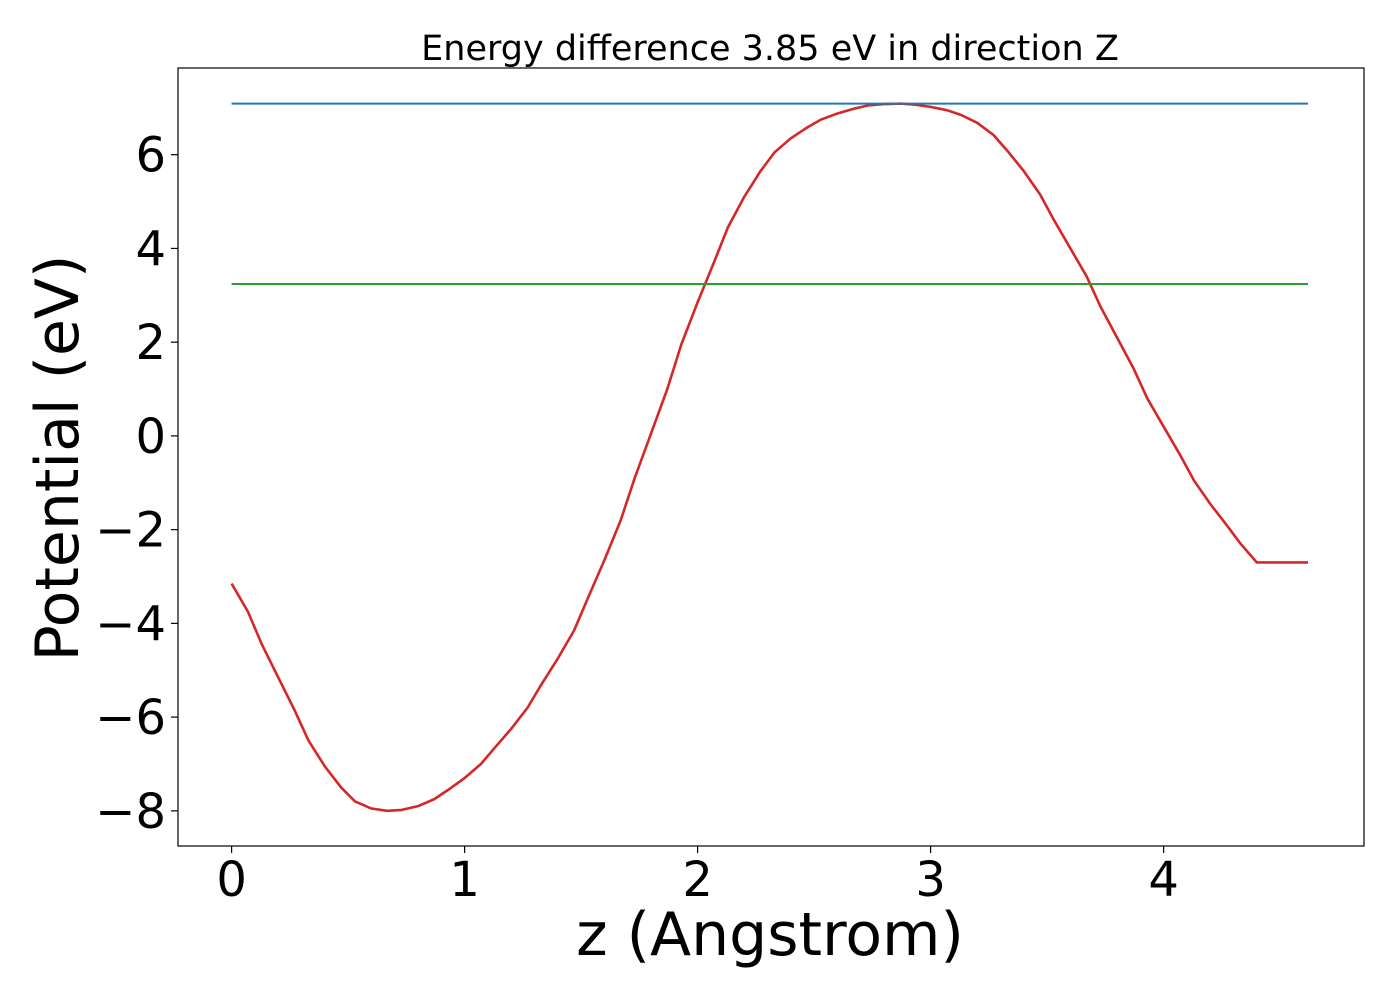 This screenshot has height=1000, width=1400. I want to click on x-tick-label: 2, so click(697, 880).